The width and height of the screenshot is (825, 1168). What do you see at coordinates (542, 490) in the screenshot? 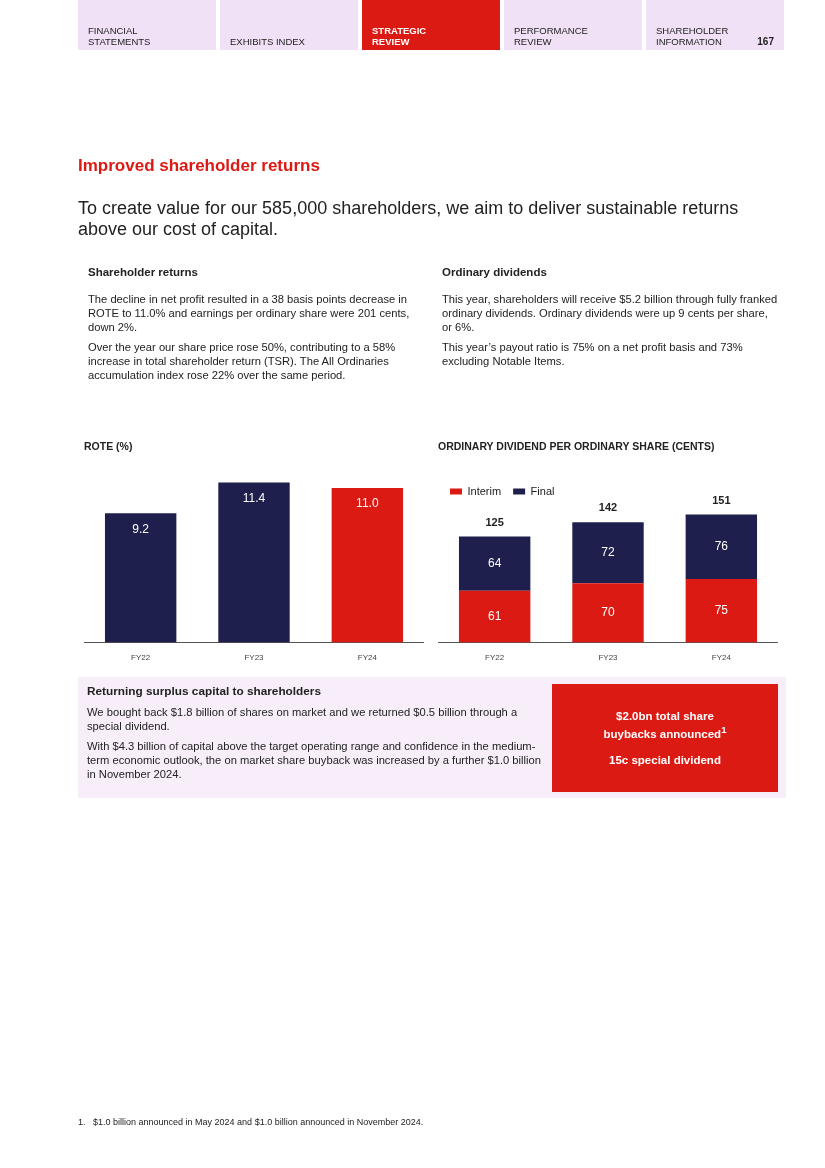
I see `legend-label: Final` at bounding box center [542, 490].